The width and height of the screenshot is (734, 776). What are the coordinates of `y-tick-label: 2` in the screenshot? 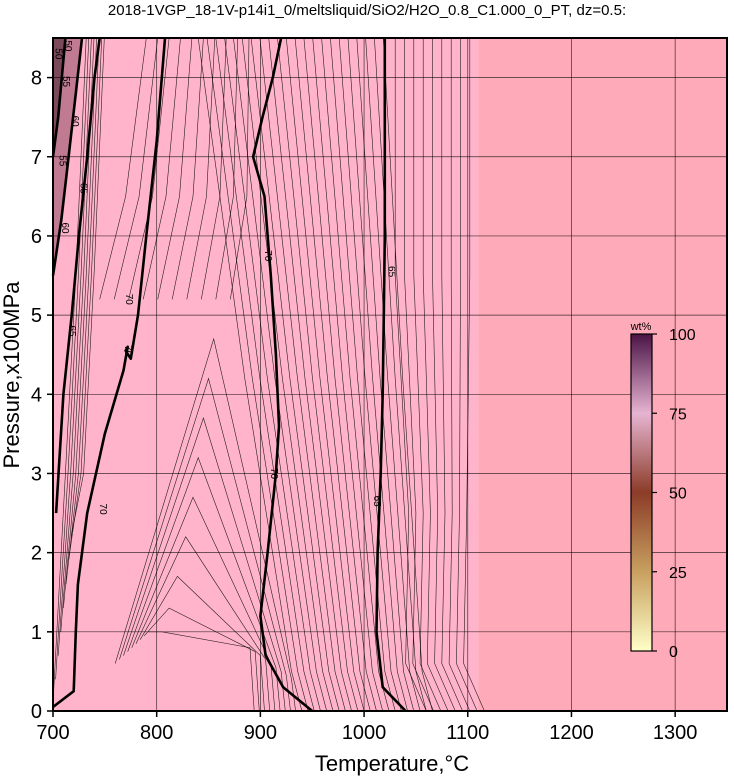 It's located at (36, 554).